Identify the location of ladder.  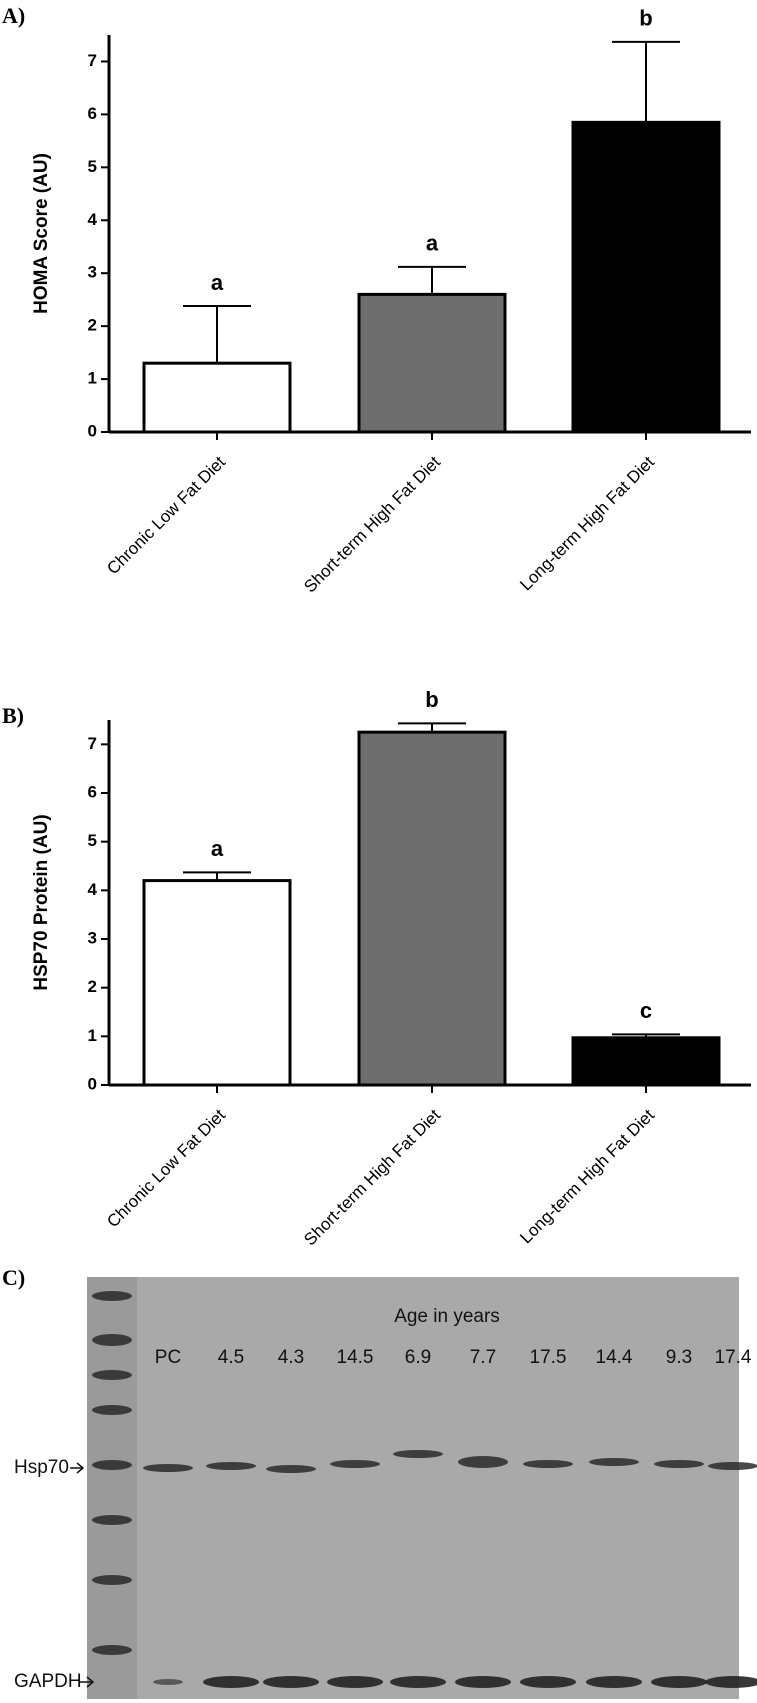
(112, 1473).